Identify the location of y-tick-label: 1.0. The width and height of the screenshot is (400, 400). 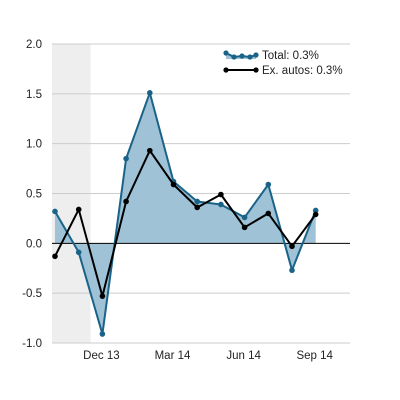
(34, 145).